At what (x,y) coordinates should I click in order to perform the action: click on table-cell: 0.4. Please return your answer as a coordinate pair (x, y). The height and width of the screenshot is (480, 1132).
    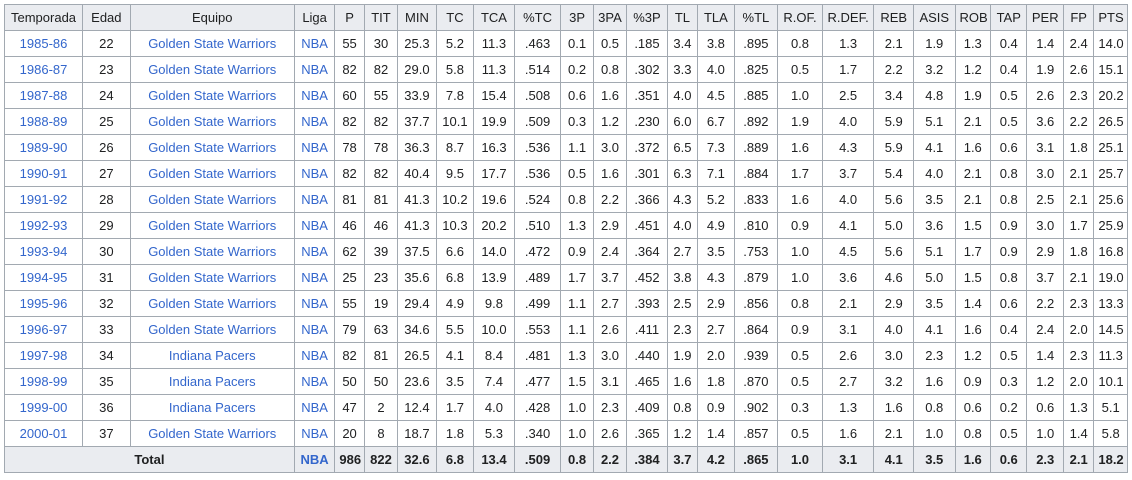
    Looking at the image, I should click on (1008, 329).